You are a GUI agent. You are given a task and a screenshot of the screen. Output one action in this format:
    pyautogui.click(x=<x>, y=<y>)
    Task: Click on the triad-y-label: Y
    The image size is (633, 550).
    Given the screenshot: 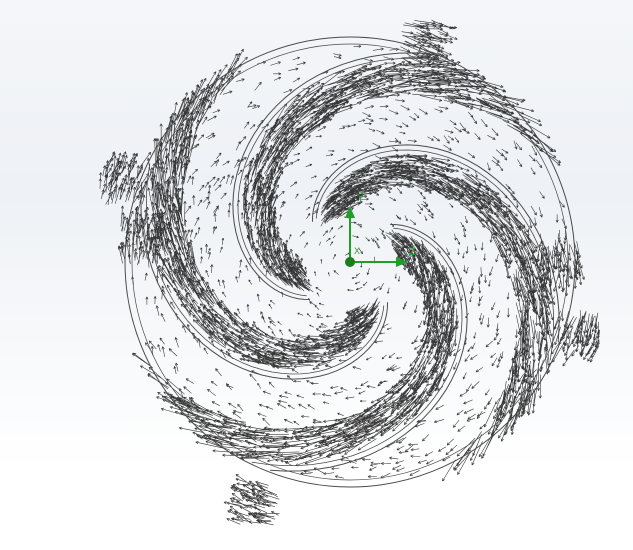 What is the action you would take?
    pyautogui.click(x=361, y=198)
    